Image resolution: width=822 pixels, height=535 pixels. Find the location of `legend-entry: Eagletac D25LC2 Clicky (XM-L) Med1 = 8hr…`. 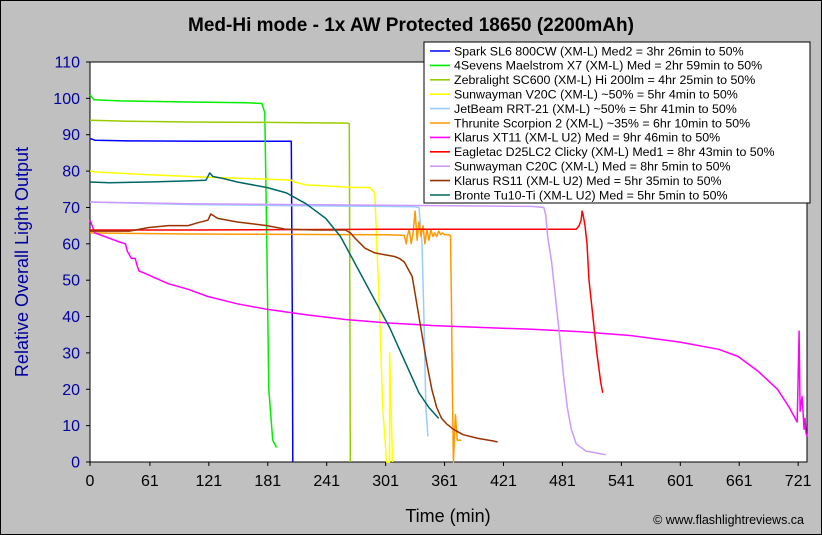

legend-entry: Eagletac D25LC2 Clicky (XM-L) Med1 = 8hr… is located at coordinates (614, 152).